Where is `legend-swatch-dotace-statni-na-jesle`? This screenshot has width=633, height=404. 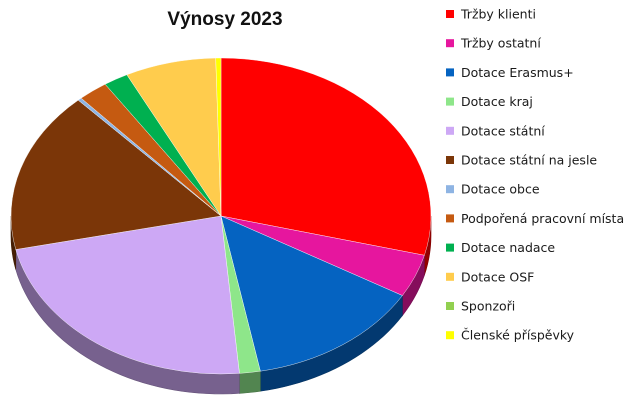 legend-swatch-dotace-statni-na-jesle is located at coordinates (450, 160).